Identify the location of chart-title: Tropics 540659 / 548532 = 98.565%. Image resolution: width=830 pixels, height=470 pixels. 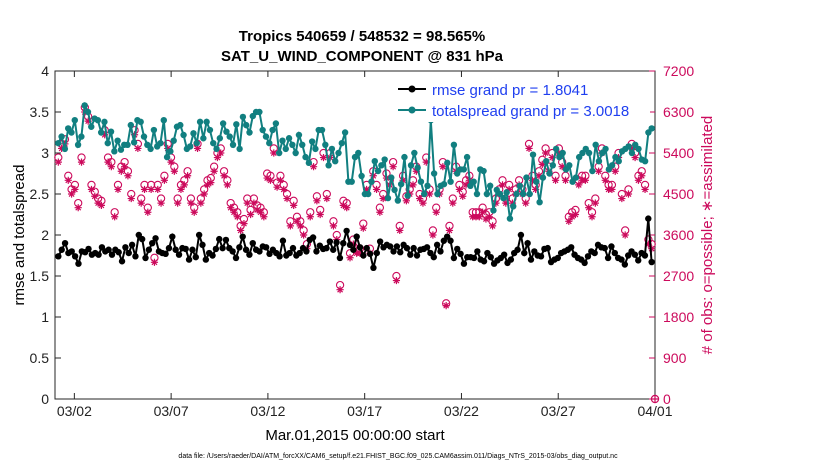
(362, 36).